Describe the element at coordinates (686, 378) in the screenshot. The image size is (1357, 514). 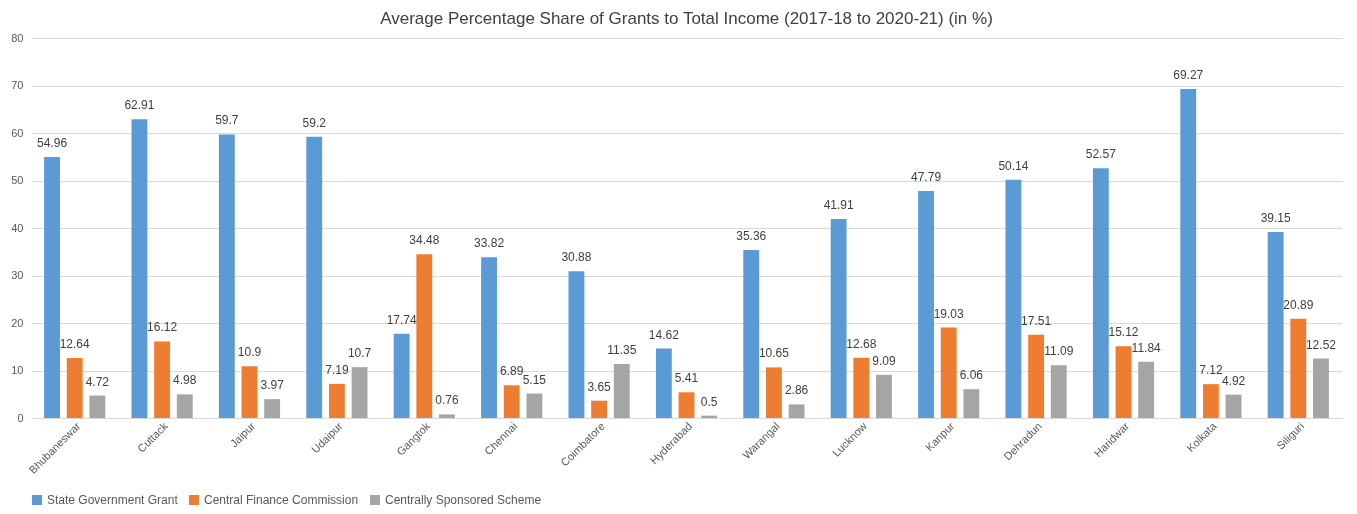
I see `data-label: 5.41` at that location.